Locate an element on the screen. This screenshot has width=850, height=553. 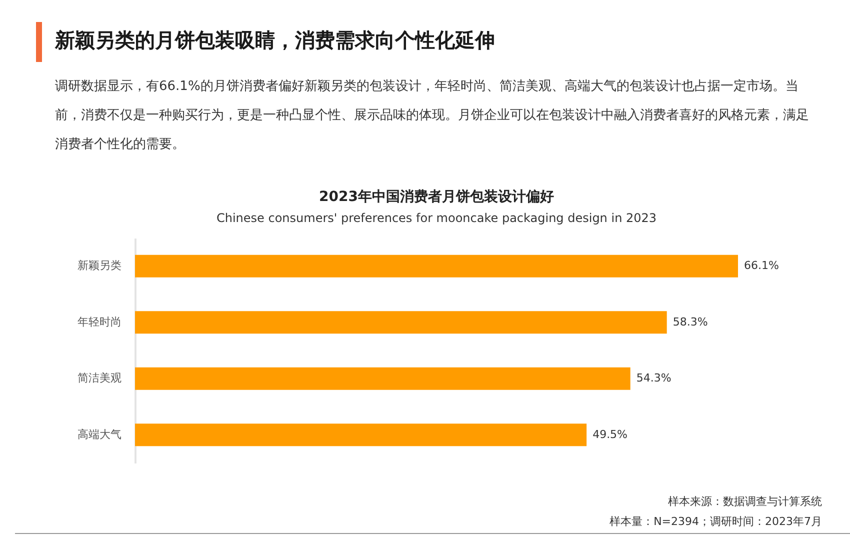
y-tick-label: 高端大气 is located at coordinates (100, 434).